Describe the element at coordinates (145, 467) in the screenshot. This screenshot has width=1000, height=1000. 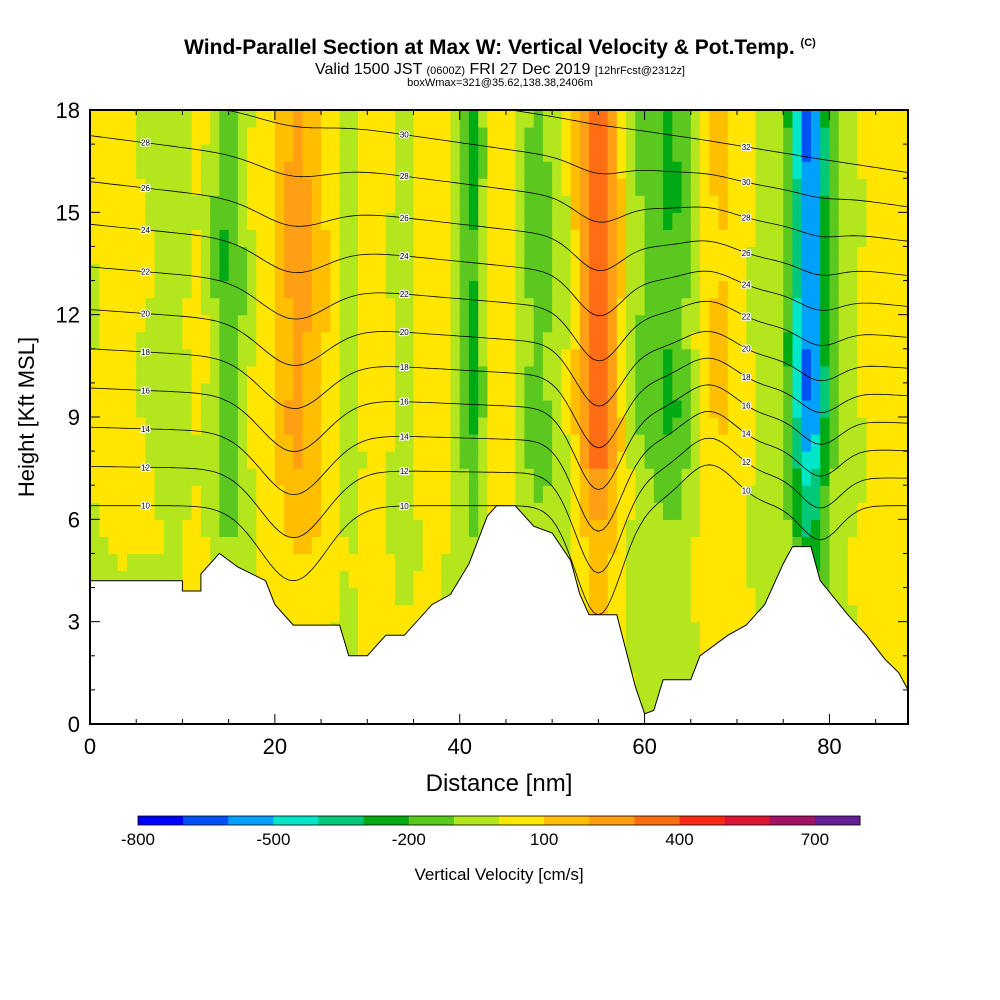
I see `contour-label: 12` at that location.